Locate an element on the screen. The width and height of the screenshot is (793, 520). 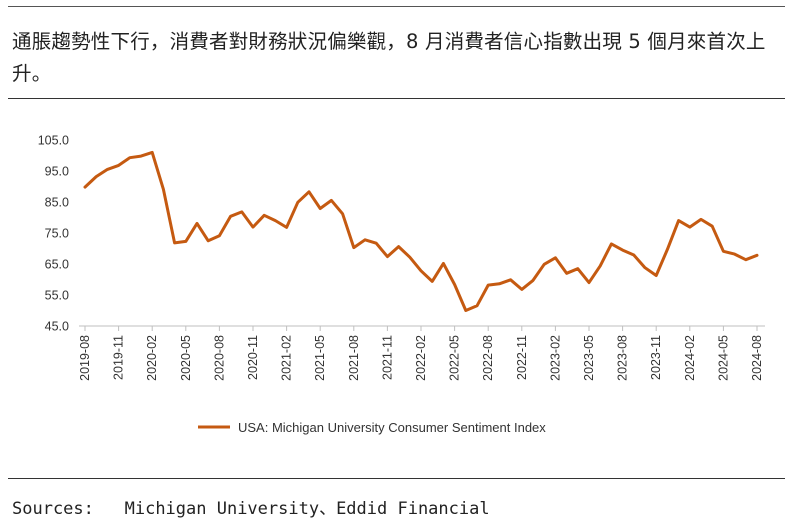
x-tick-label: 2021-08 is located at coordinates (354, 358).